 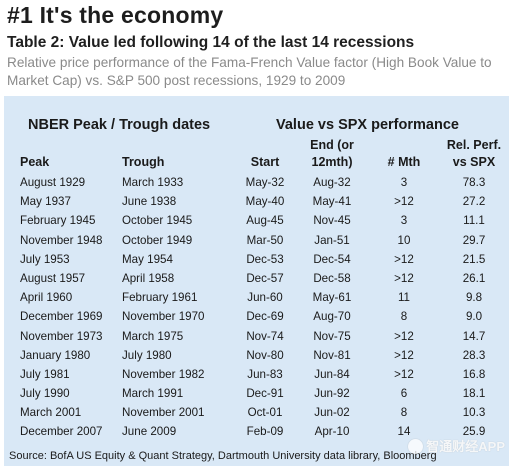 What do you see at coordinates (332, 374) in the screenshot?
I see `cell-end: Jun-84` at bounding box center [332, 374].